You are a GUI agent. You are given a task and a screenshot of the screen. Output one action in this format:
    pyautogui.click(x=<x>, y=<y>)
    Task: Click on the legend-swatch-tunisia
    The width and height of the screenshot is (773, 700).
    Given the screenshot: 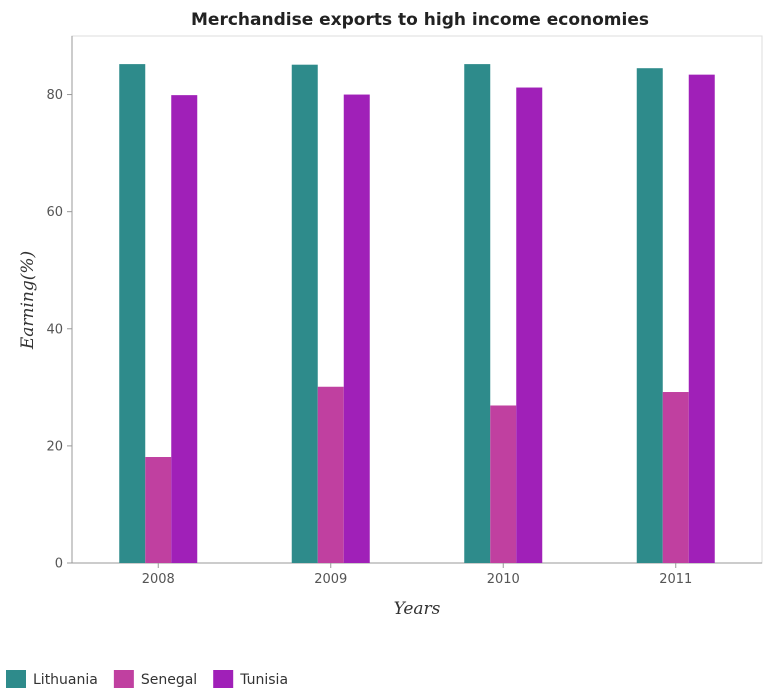 What is the action you would take?
    pyautogui.click(x=223, y=679)
    